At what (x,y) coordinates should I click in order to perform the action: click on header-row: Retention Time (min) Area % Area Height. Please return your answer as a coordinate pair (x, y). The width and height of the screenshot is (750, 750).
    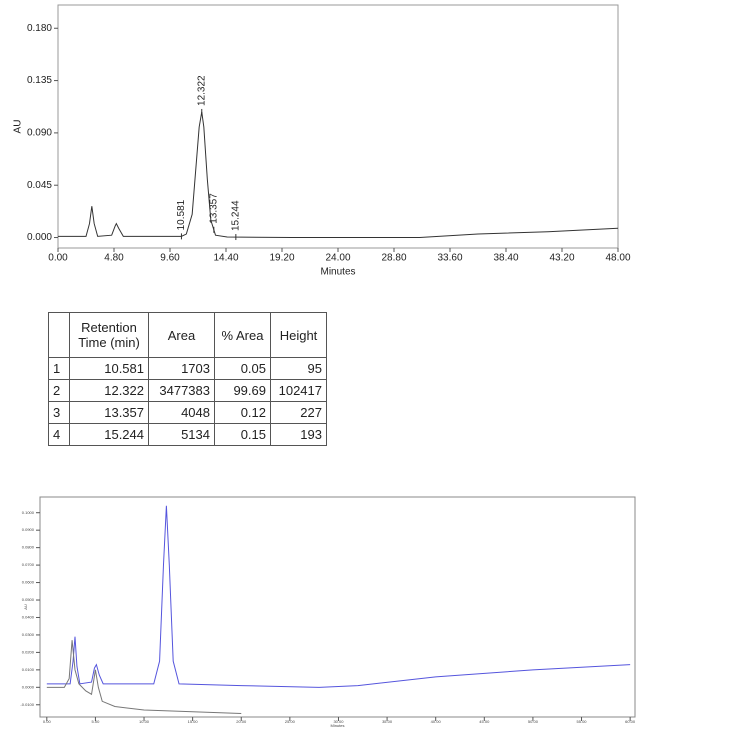
    Looking at the image, I should click on (187, 335).